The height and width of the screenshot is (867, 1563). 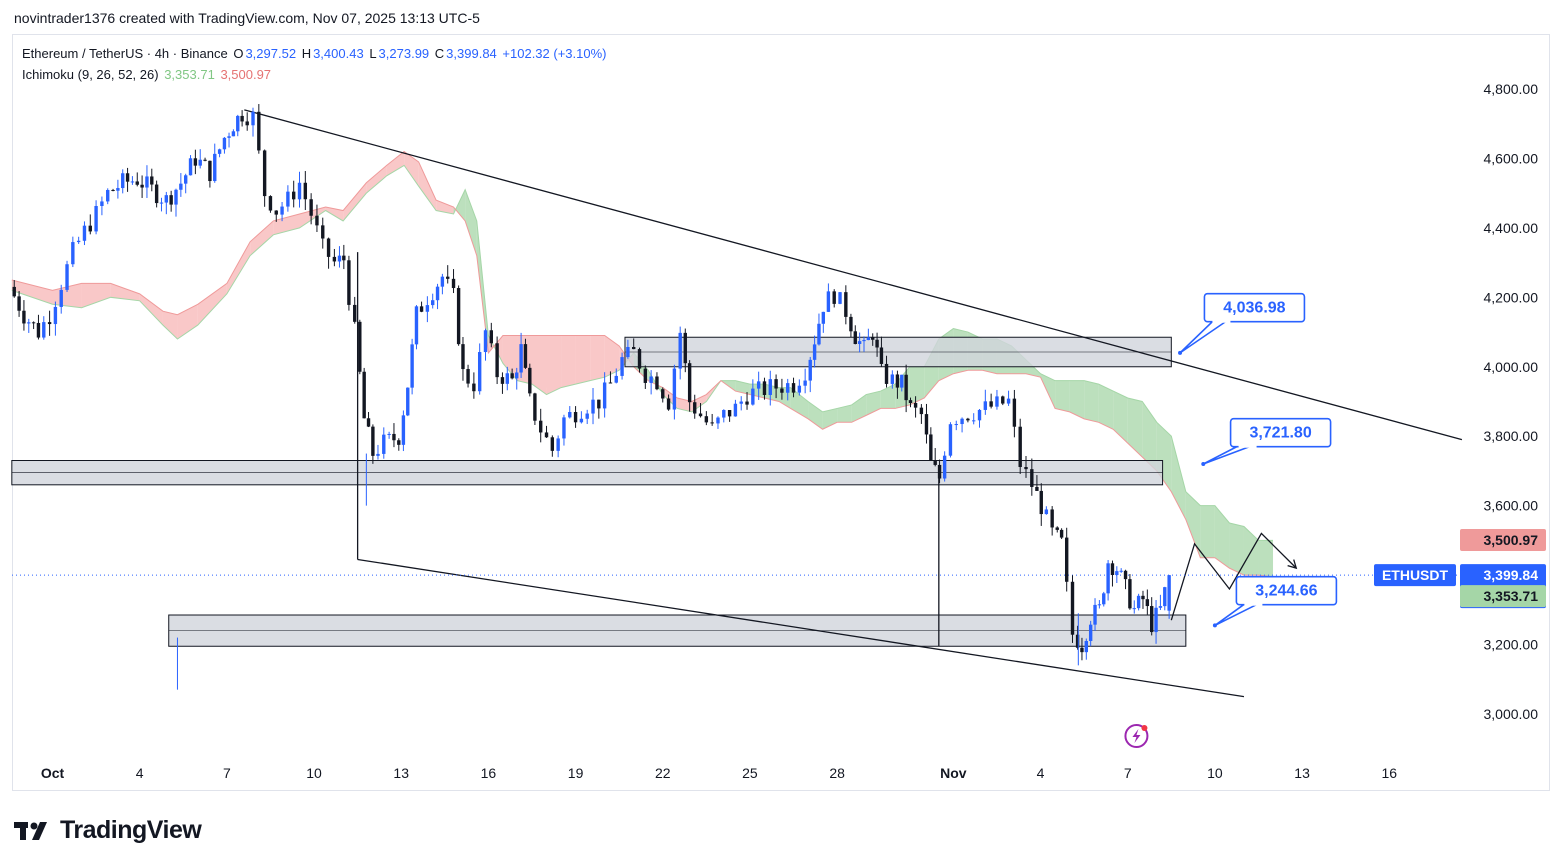 What do you see at coordinates (338, 53) in the screenshot?
I see `high-value: 3,400.43` at bounding box center [338, 53].